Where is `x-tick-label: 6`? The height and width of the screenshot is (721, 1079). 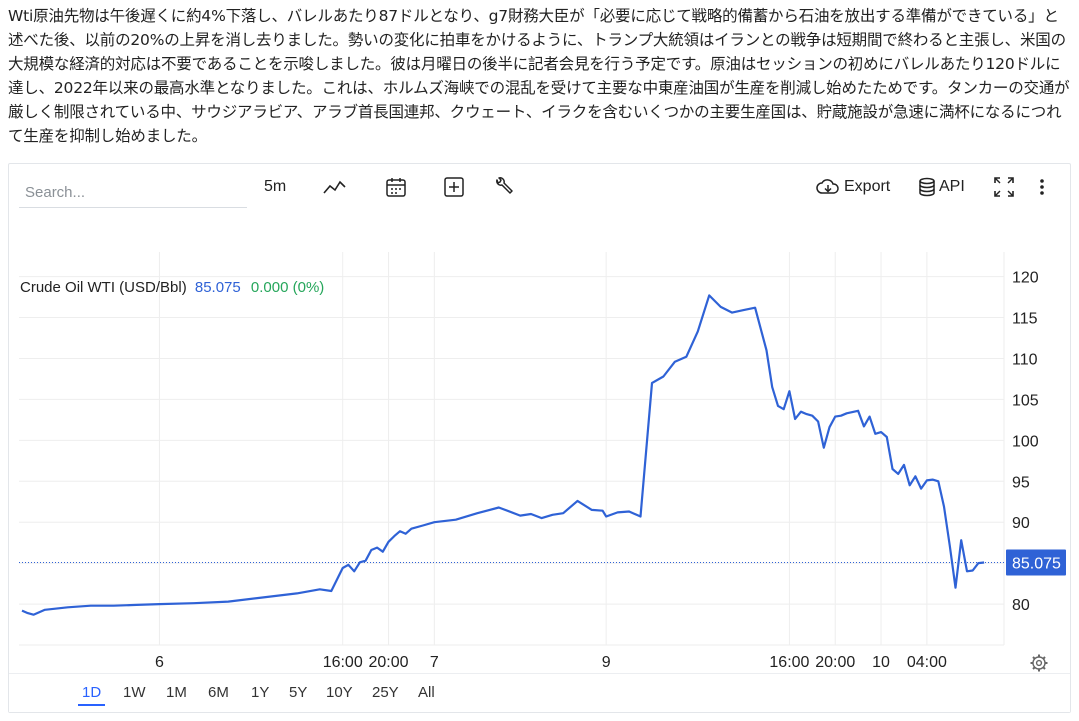
x-tick-label: 6 is located at coordinates (159, 662).